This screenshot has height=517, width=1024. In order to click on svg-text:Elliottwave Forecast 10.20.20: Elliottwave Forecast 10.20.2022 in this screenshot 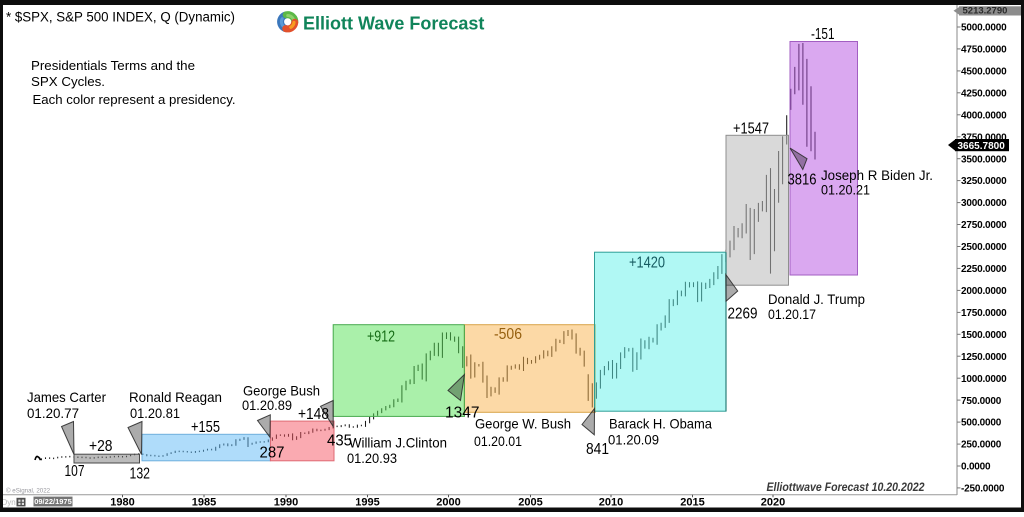, I will do `click(846, 488)`.